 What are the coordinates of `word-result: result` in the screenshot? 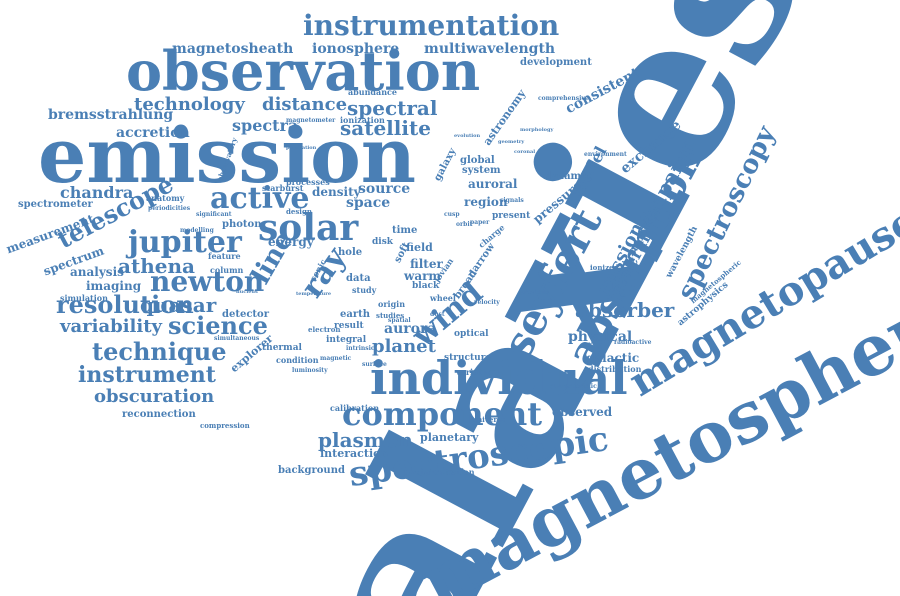 It's located at (349, 326).